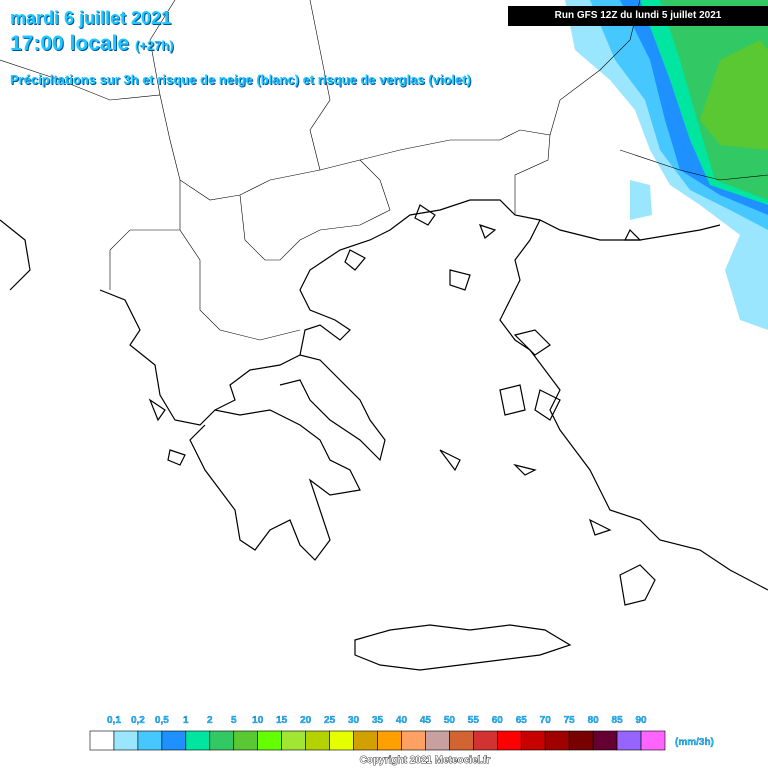  I want to click on date: mardi 6 juillet 2021, so click(91, 18).